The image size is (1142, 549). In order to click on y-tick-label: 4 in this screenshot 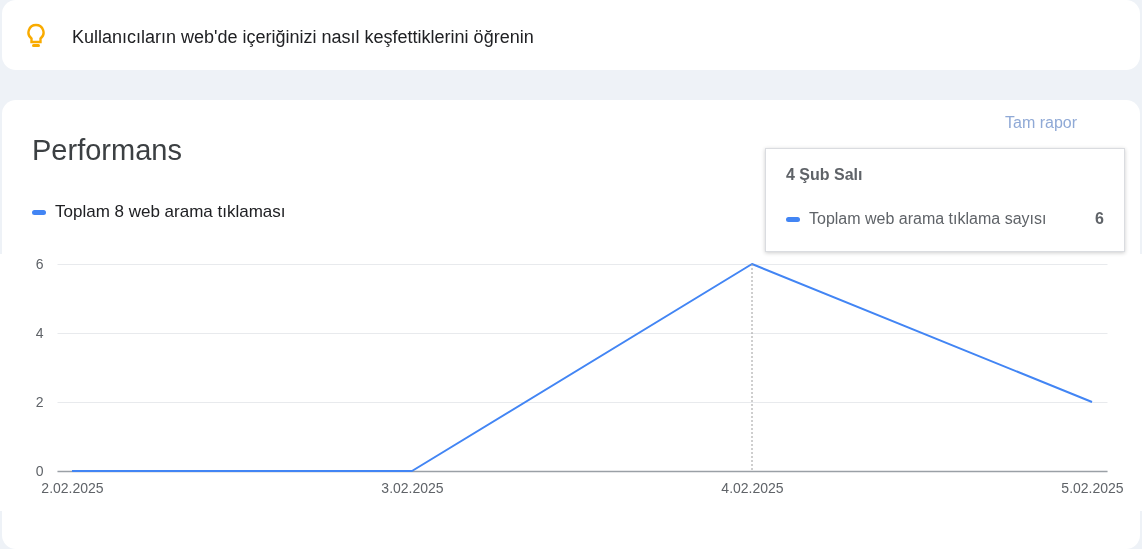, I will do `click(39, 332)`.